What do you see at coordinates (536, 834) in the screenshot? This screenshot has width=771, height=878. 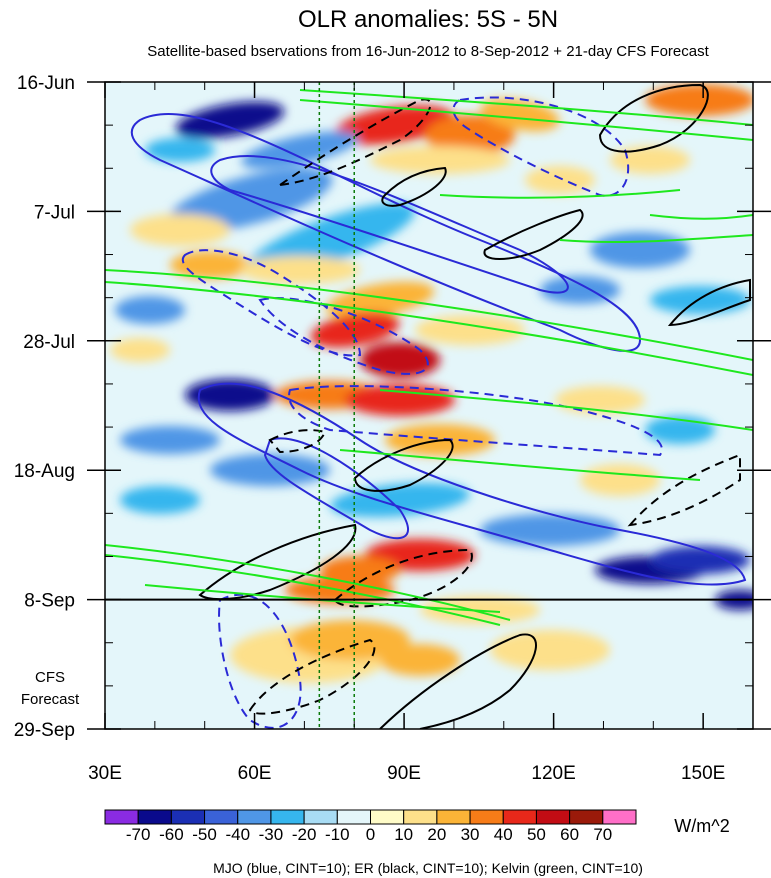 I see `colorbar-level-label: 50` at bounding box center [536, 834].